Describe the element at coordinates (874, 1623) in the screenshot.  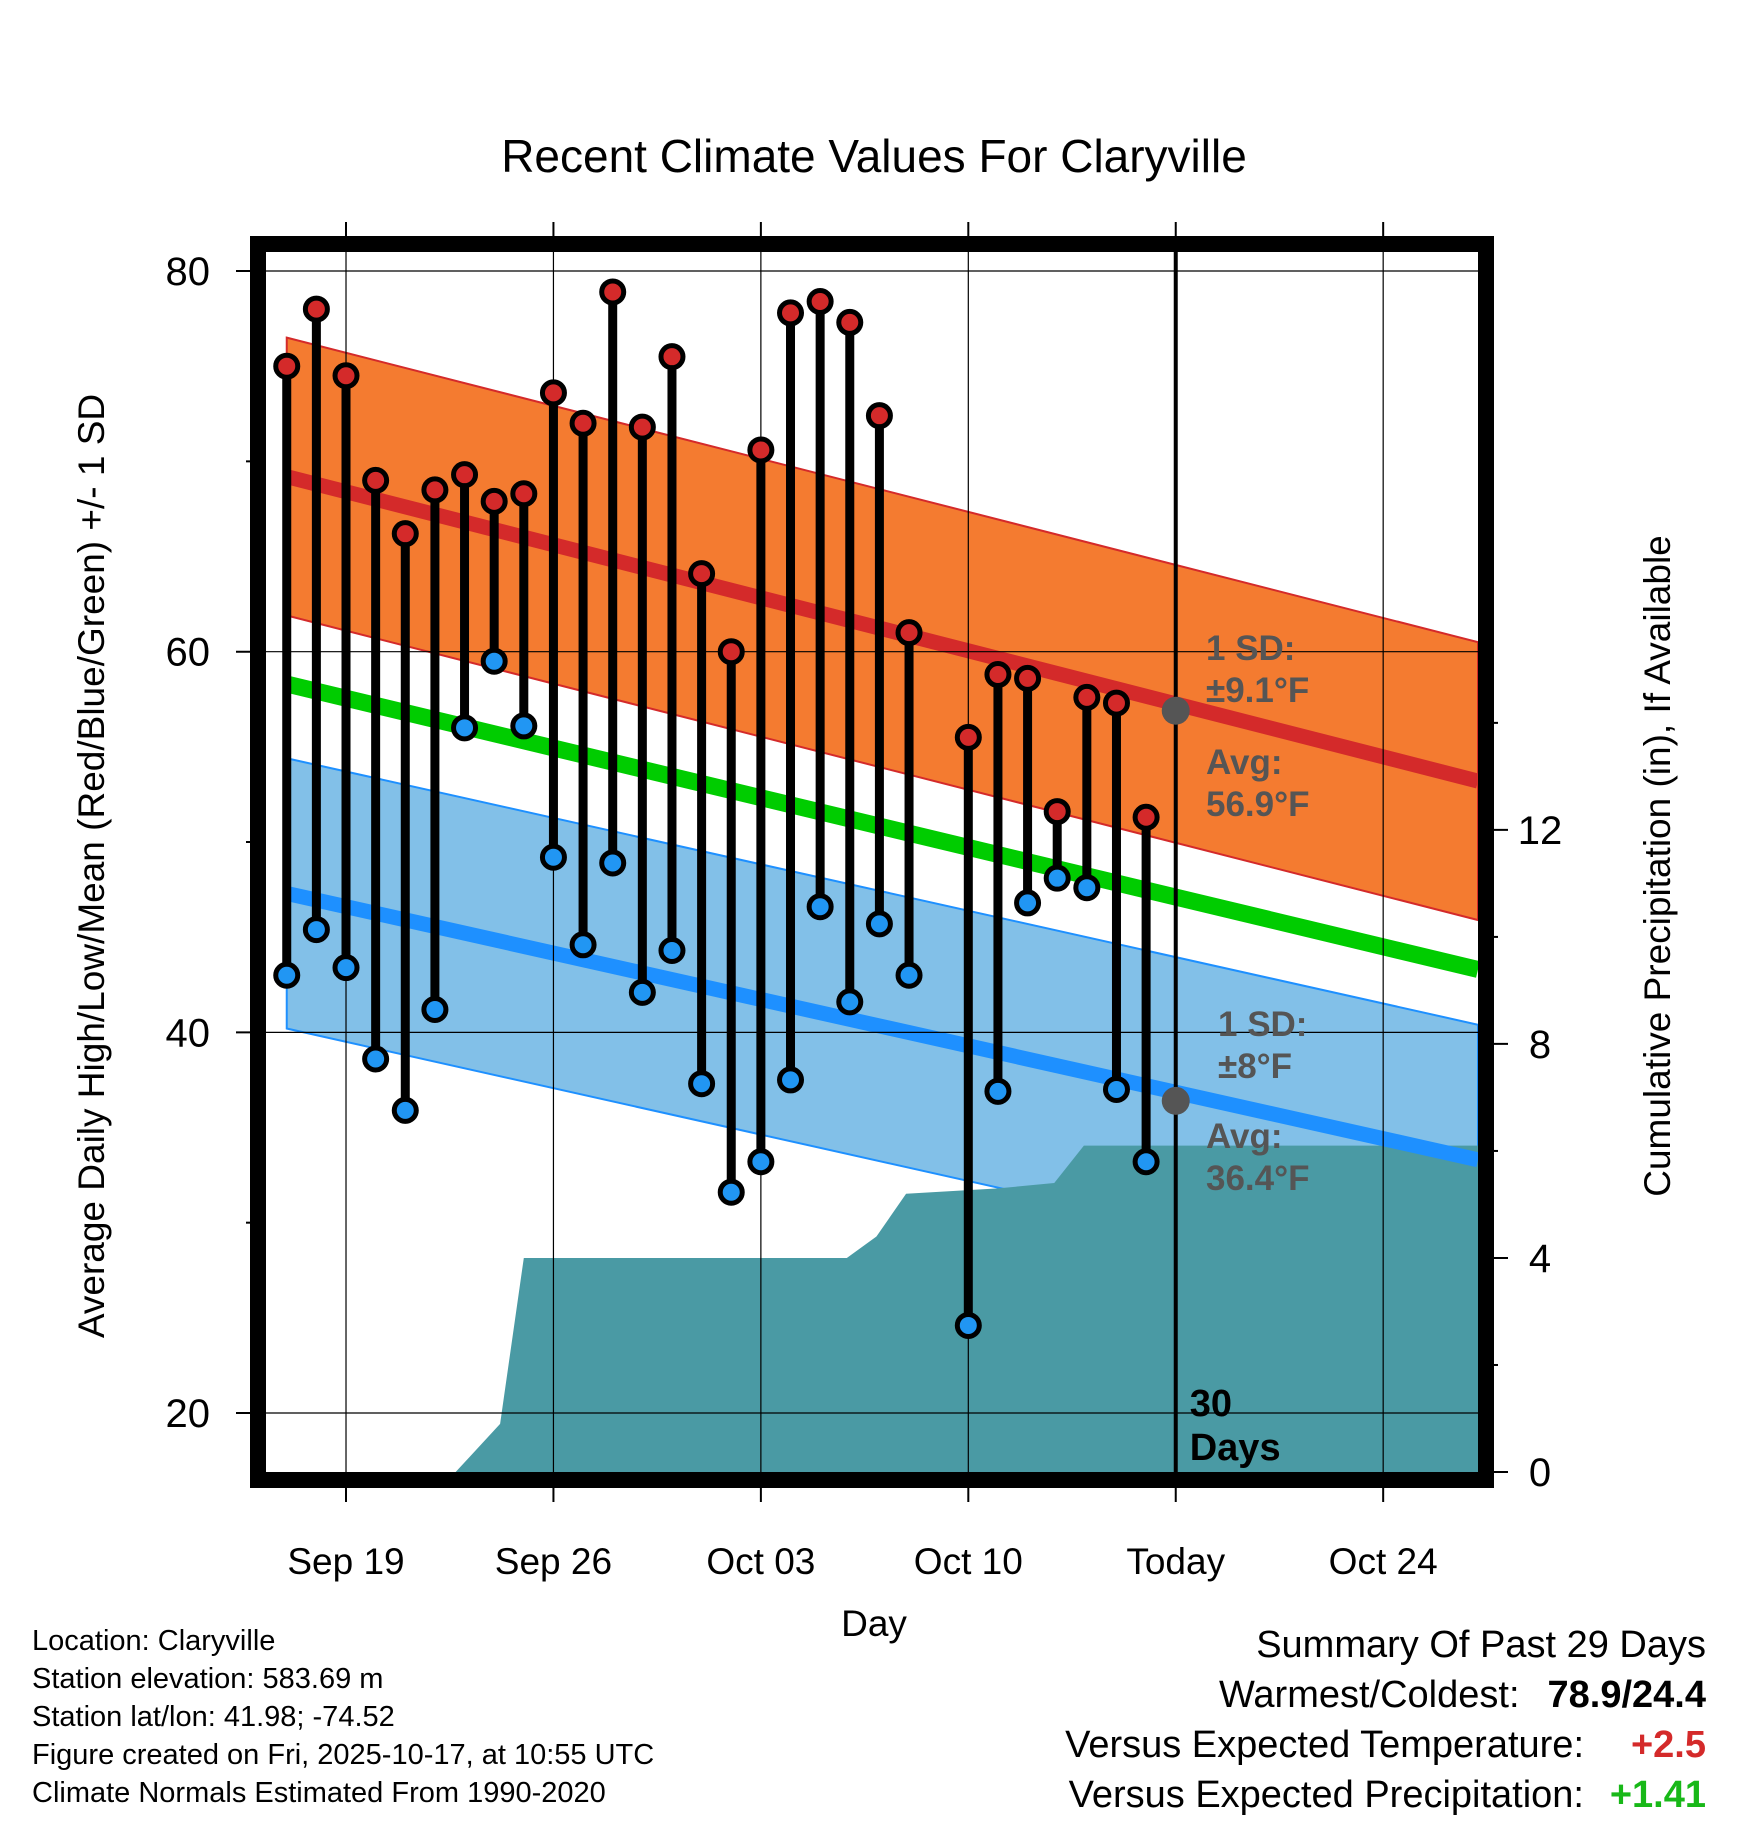
I see `x-axis-label: Day` at that location.